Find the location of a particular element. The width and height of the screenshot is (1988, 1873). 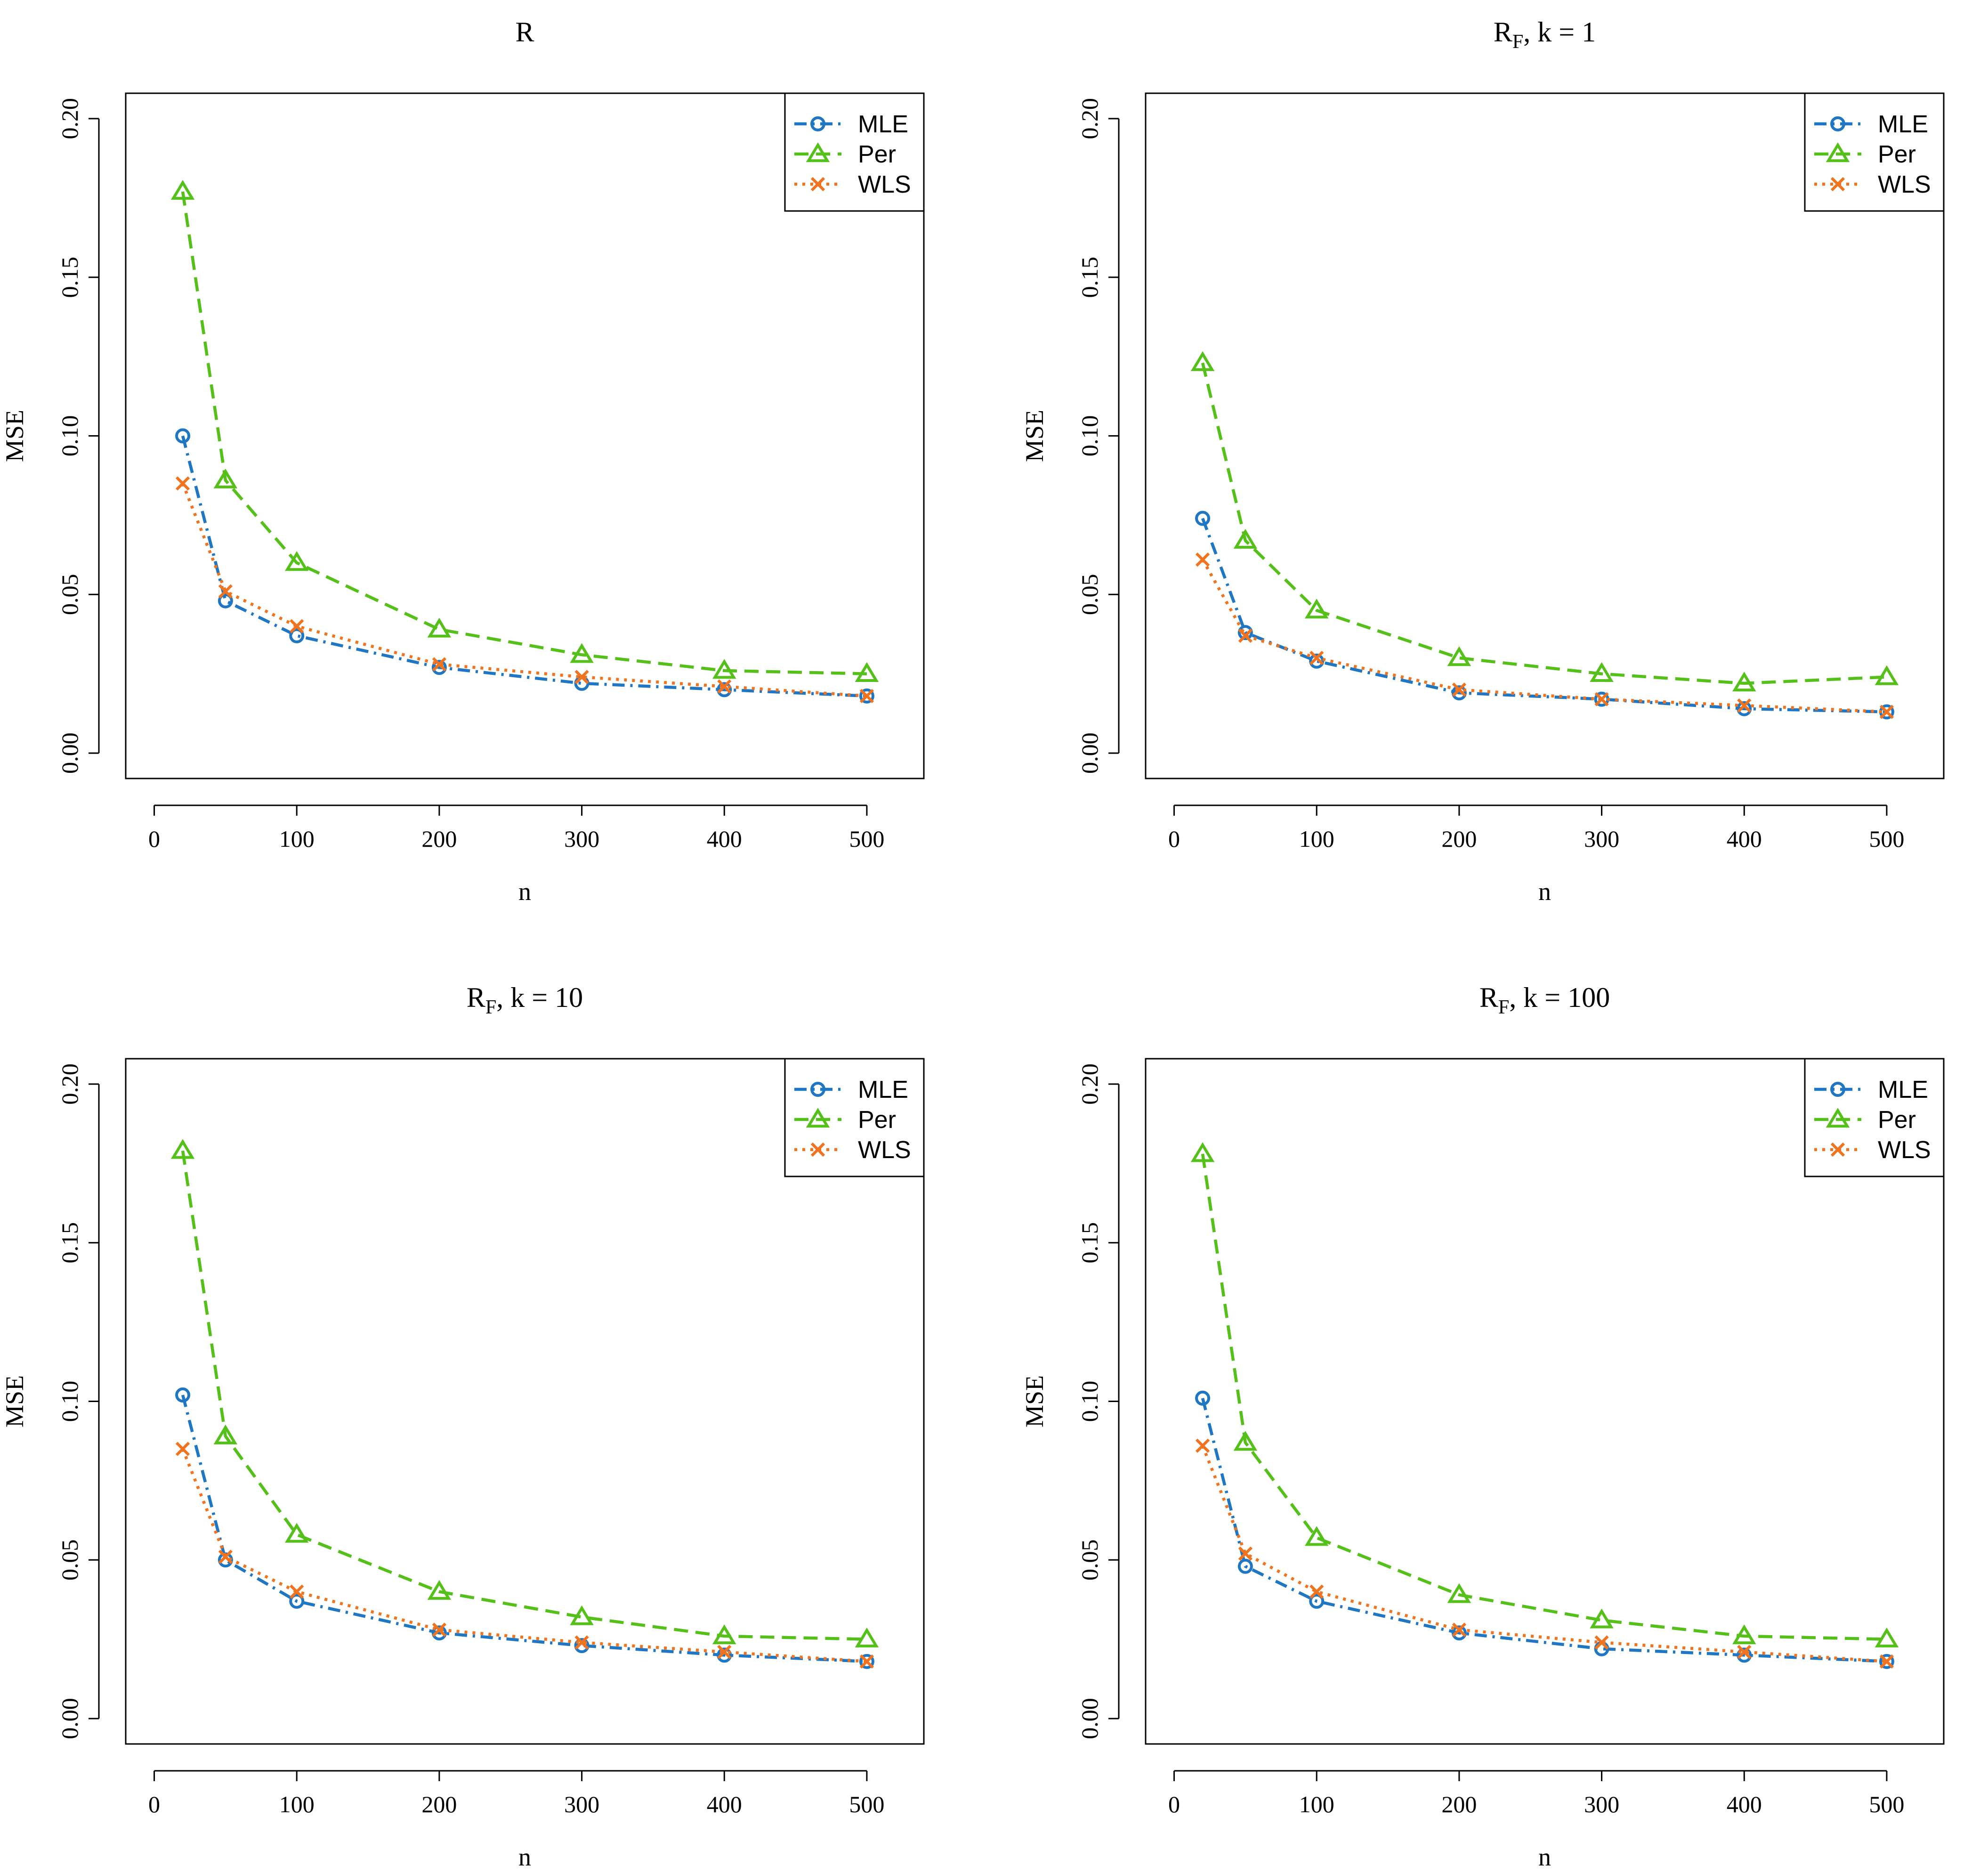

title-subscript: F is located at coordinates (1503, 1007).